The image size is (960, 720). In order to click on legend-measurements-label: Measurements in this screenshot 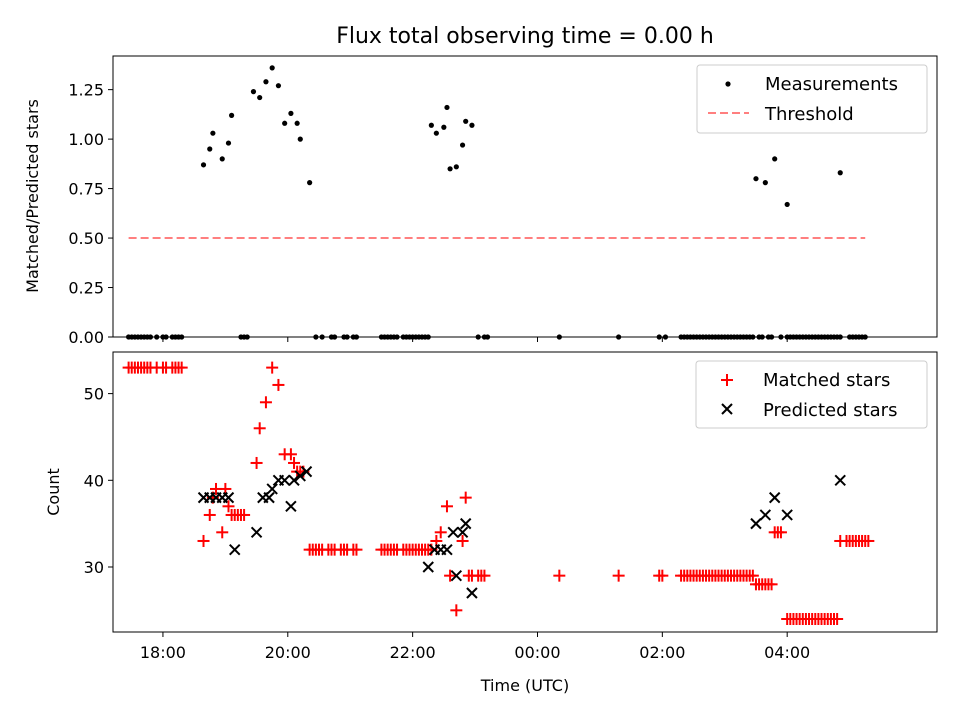, I will do `click(831, 84)`.